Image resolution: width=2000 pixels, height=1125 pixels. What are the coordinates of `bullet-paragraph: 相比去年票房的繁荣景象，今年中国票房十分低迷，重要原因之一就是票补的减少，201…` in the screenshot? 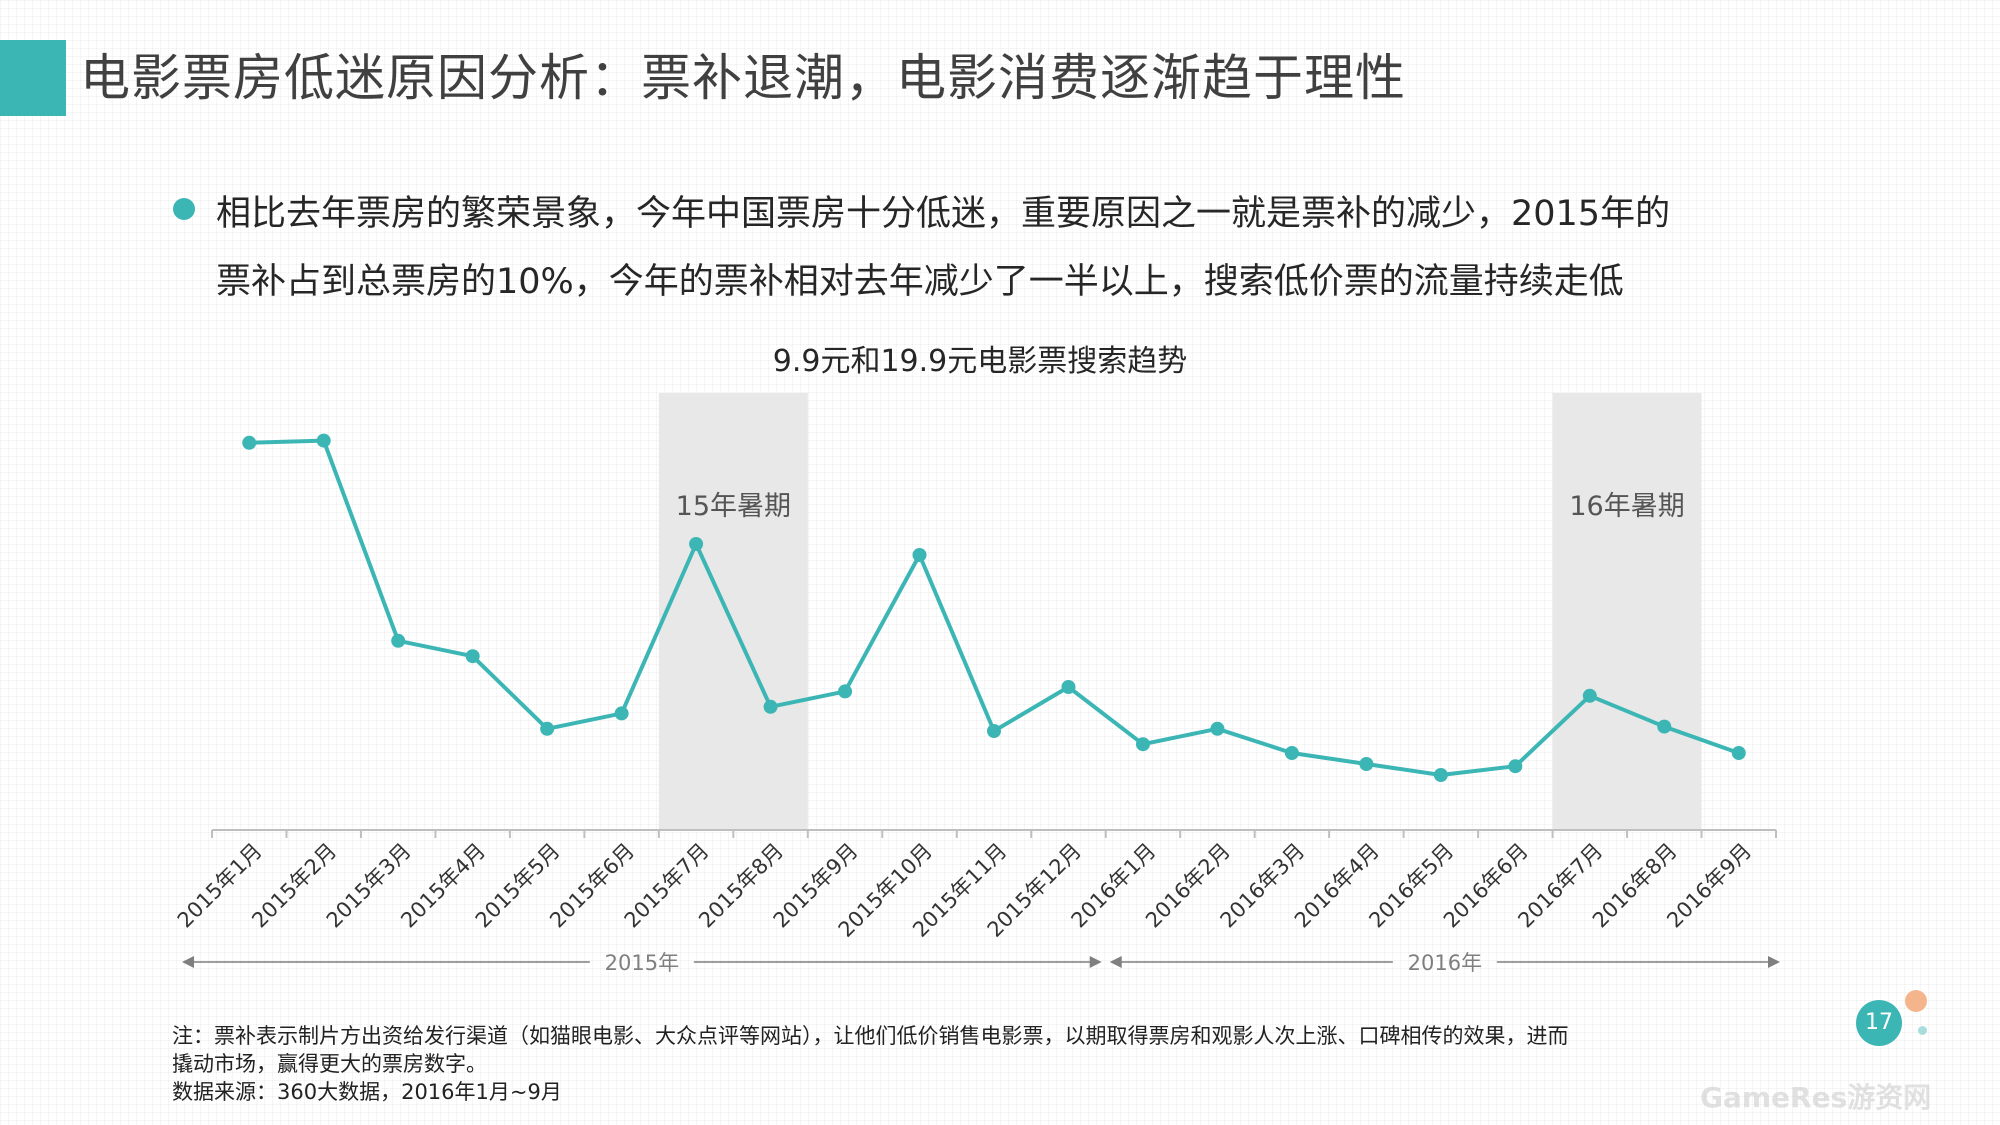 It's located at (1006, 248).